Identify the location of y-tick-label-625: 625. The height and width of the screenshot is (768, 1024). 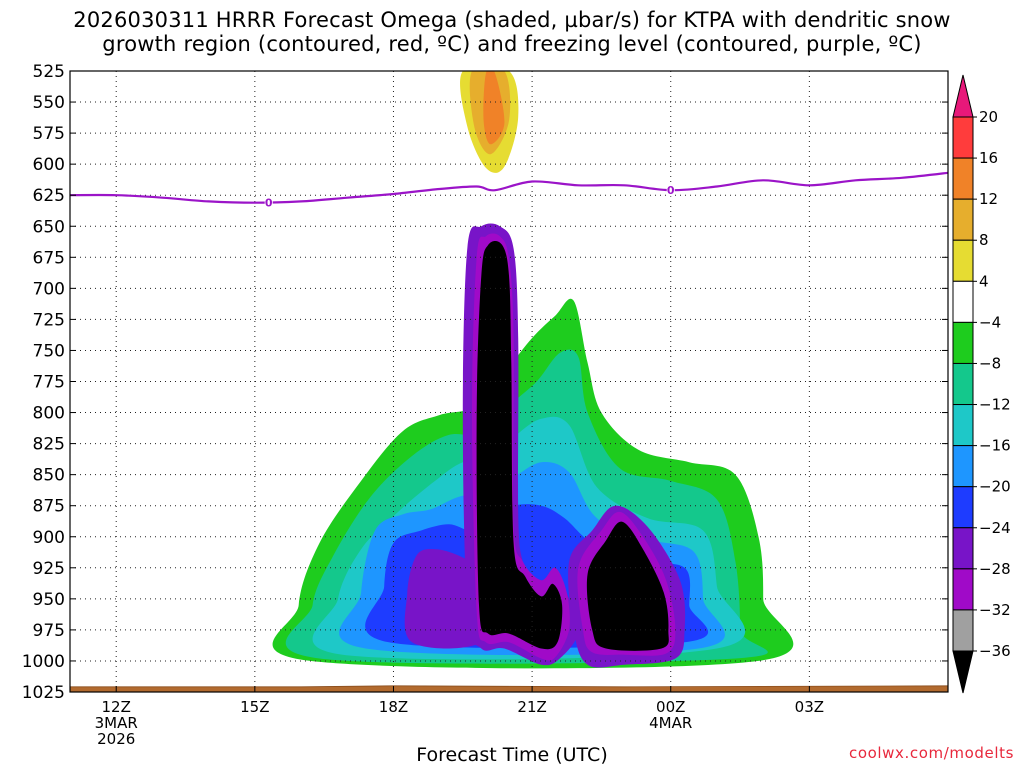
(49, 196).